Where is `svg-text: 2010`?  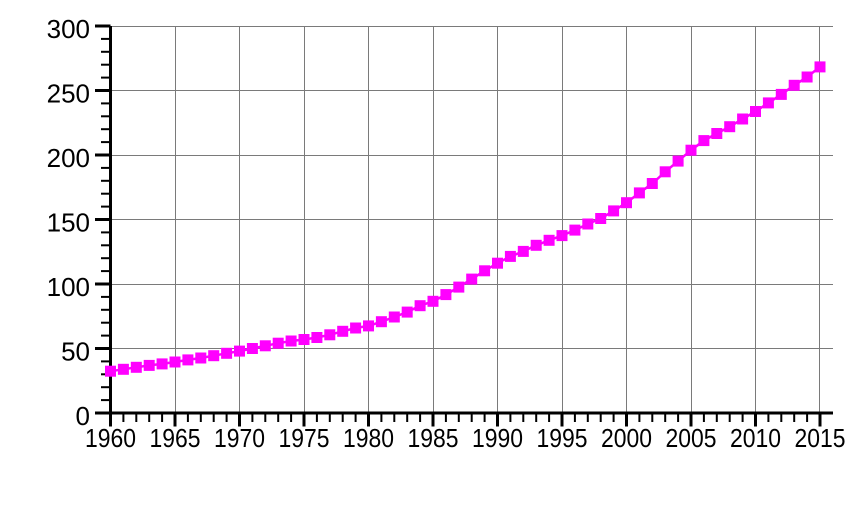 svg-text: 2010 is located at coordinates (755, 438).